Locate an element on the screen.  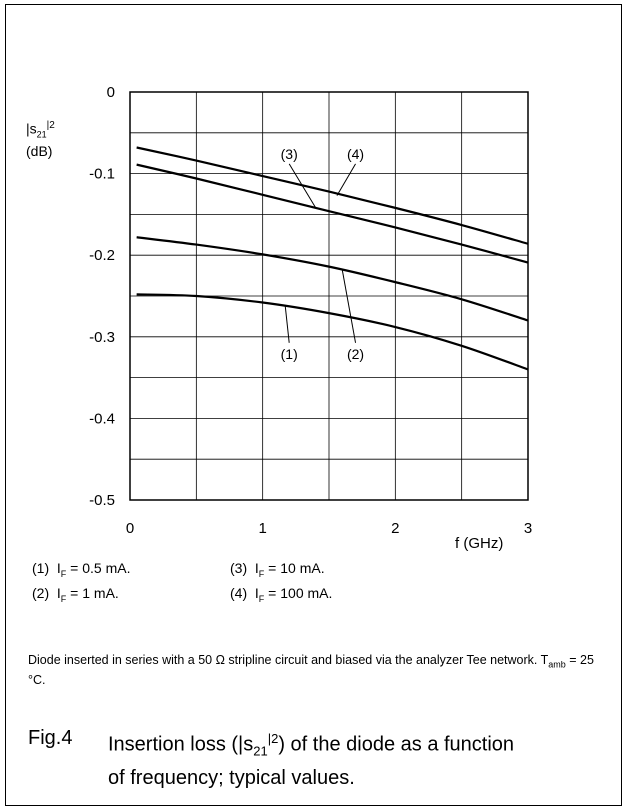
annotation-label-3: (3) is located at coordinates (289, 154).